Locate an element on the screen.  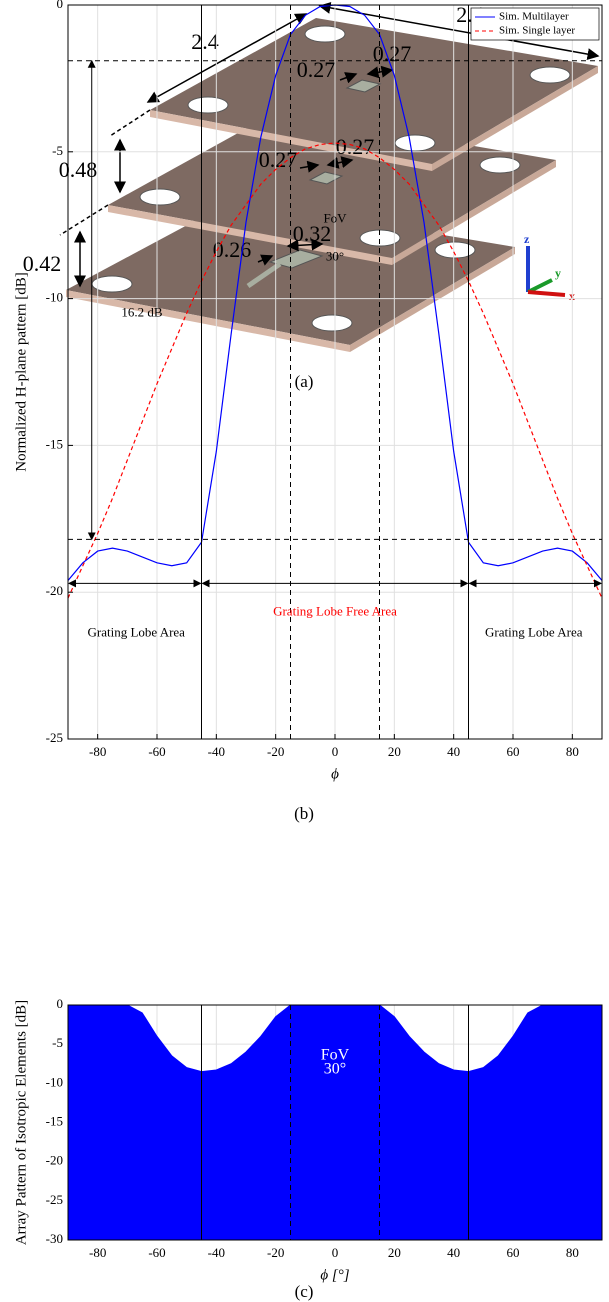
legend-label: Sim. Single layer is located at coordinates (537, 31).